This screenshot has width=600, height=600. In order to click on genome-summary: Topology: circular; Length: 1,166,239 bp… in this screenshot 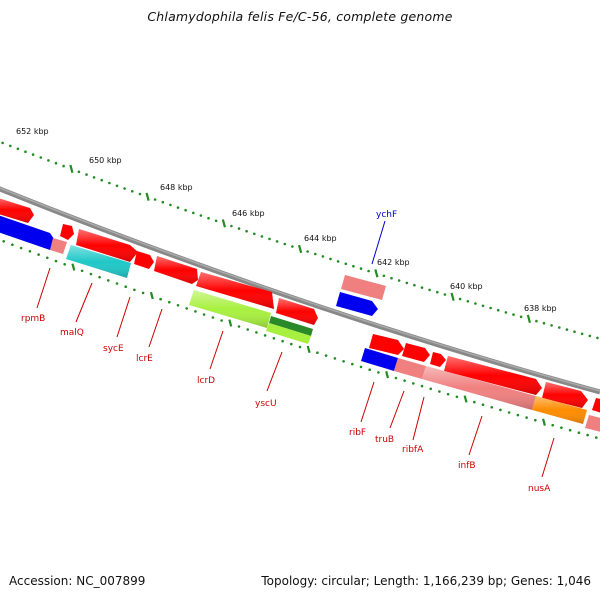, I will do `click(426, 581)`.